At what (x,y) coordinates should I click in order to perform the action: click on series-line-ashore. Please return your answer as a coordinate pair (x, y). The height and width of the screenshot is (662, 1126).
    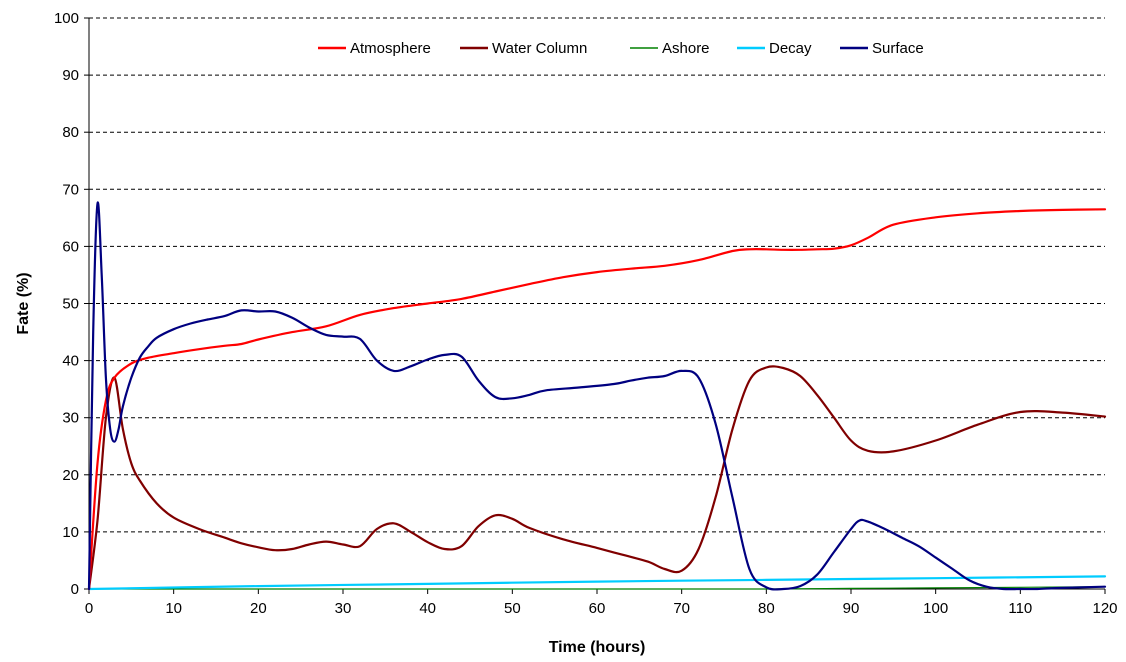
    Looking at the image, I should click on (597, 588).